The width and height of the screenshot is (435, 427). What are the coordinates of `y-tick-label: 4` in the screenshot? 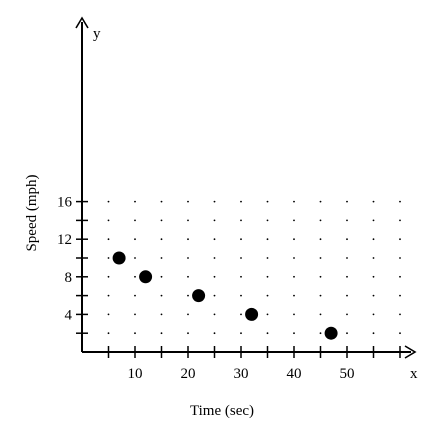 It's located at (69, 315).